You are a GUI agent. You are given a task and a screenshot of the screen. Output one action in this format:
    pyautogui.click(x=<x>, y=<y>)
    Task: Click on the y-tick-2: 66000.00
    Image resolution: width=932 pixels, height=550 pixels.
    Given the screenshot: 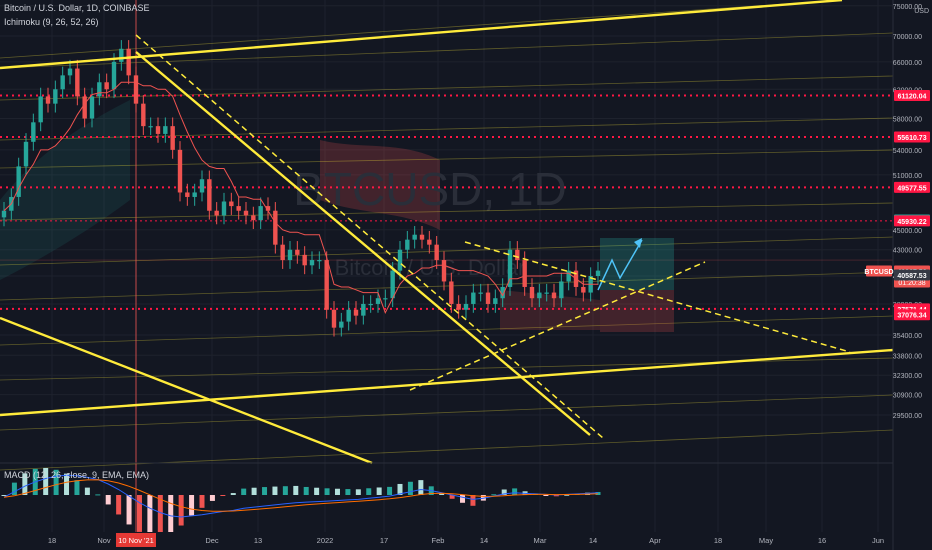 What is the action you would take?
    pyautogui.click(x=907, y=63)
    